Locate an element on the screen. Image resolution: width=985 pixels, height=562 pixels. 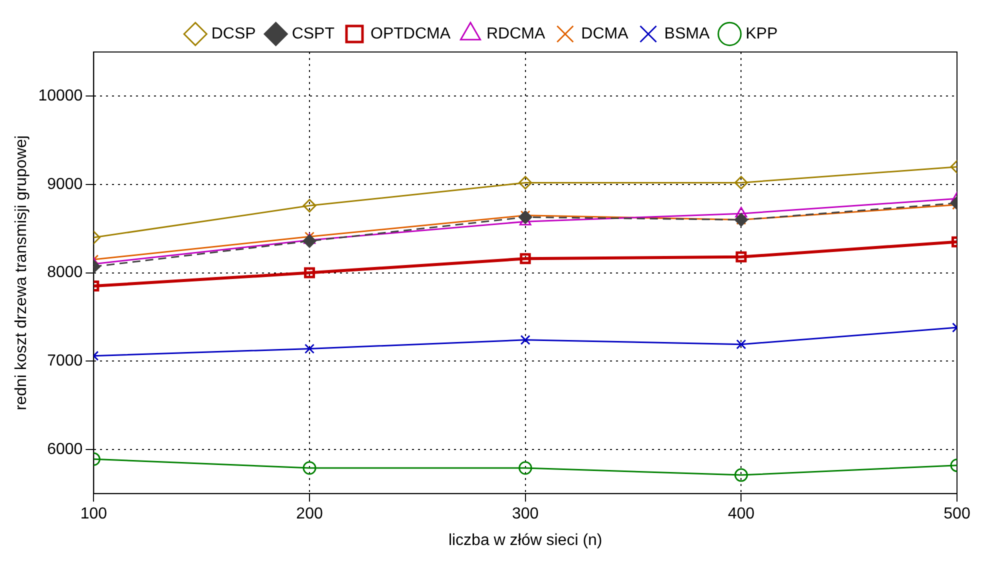
y-tick-label: 8000 is located at coordinates (65, 273).